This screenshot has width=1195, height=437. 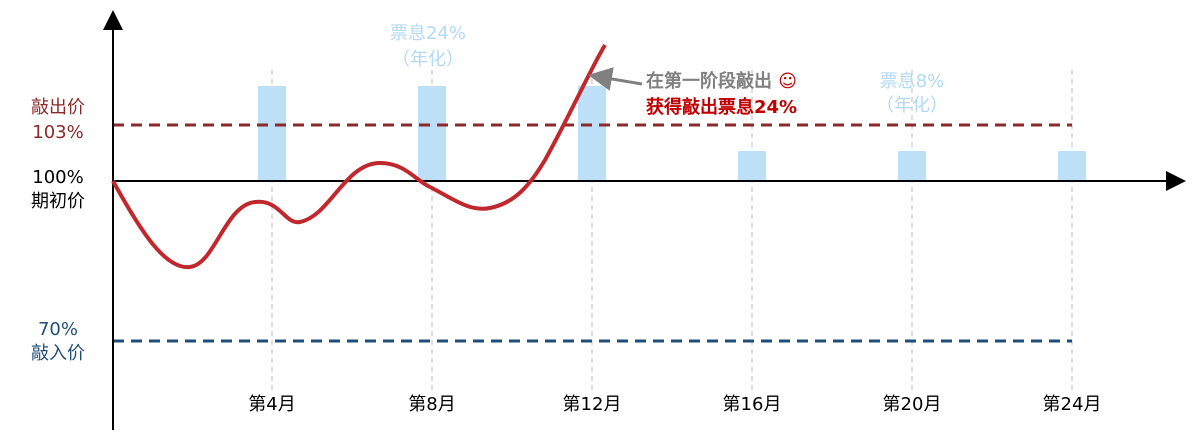 I want to click on level-label: 期初价, so click(x=58, y=201).